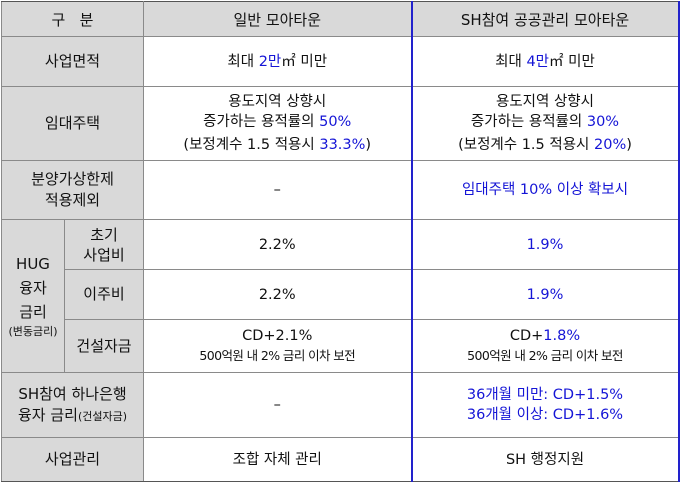 This screenshot has height=482, width=680. What do you see at coordinates (278, 405) in the screenshot?
I see `hana-loan-general: –` at bounding box center [278, 405].